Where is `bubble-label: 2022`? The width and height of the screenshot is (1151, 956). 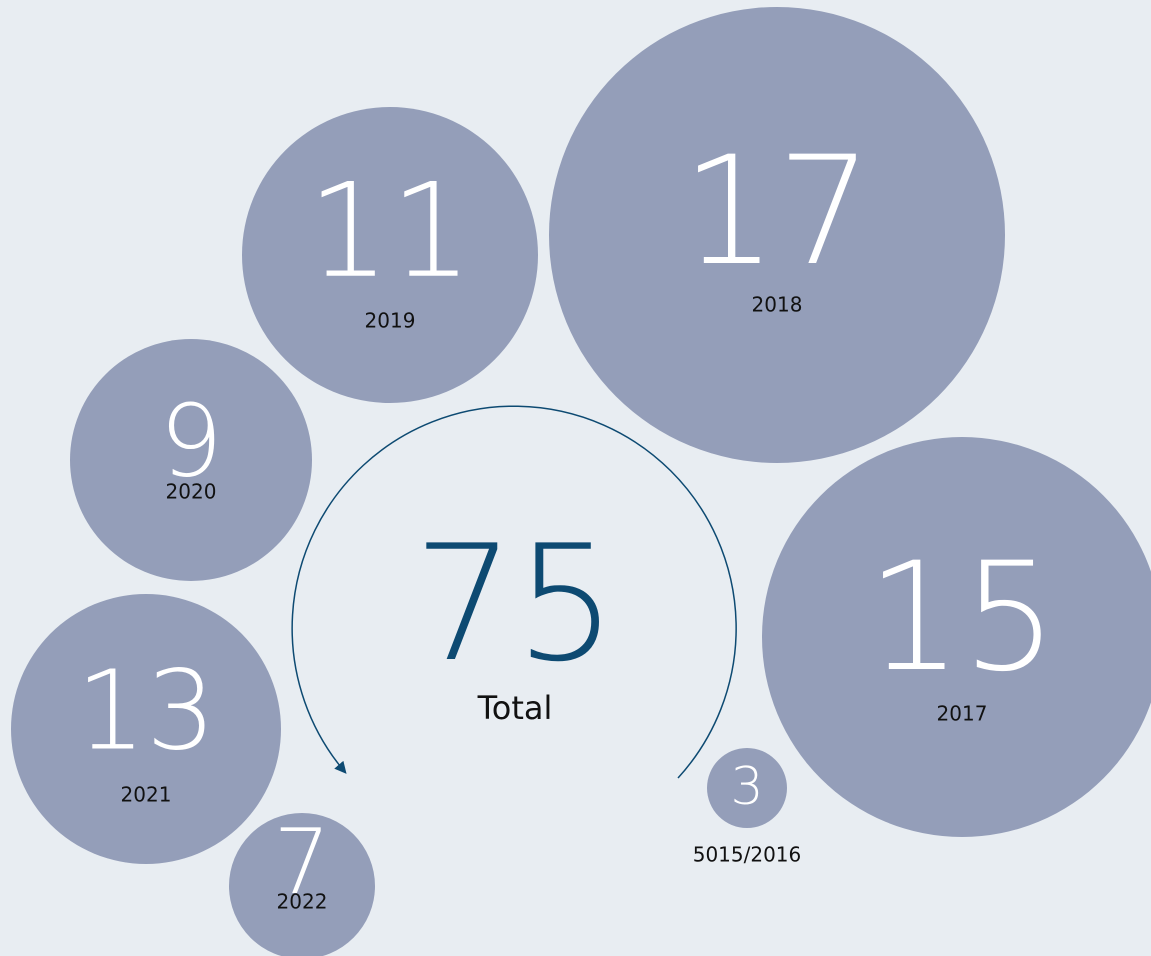
bubble-label: 2022 is located at coordinates (302, 902).